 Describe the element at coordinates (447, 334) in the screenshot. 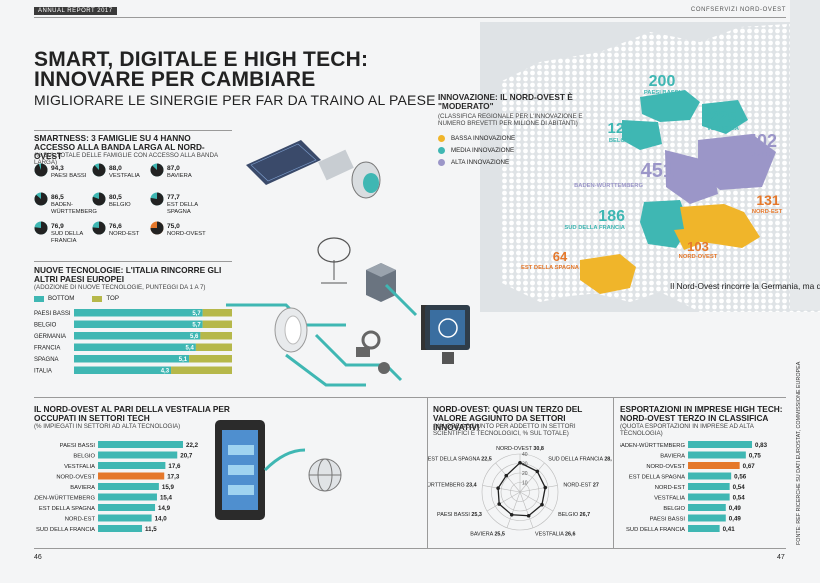

I see `monitor-icon` at that location.